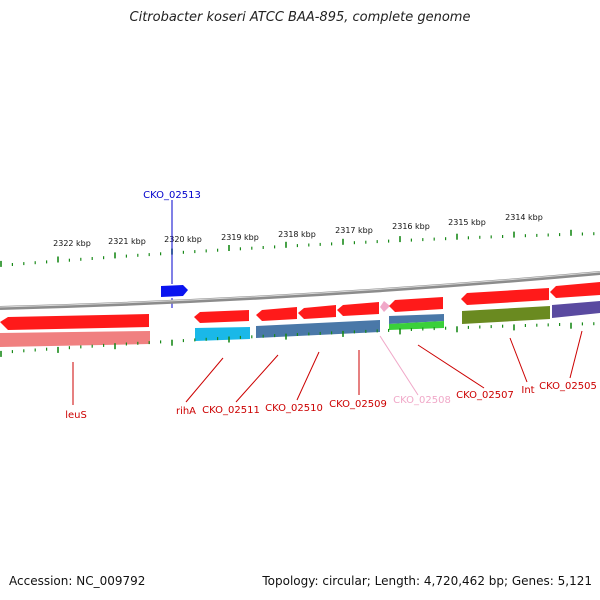  Describe the element at coordinates (485, 395) in the screenshot. I see `gene-label: CKO_02507` at that location.